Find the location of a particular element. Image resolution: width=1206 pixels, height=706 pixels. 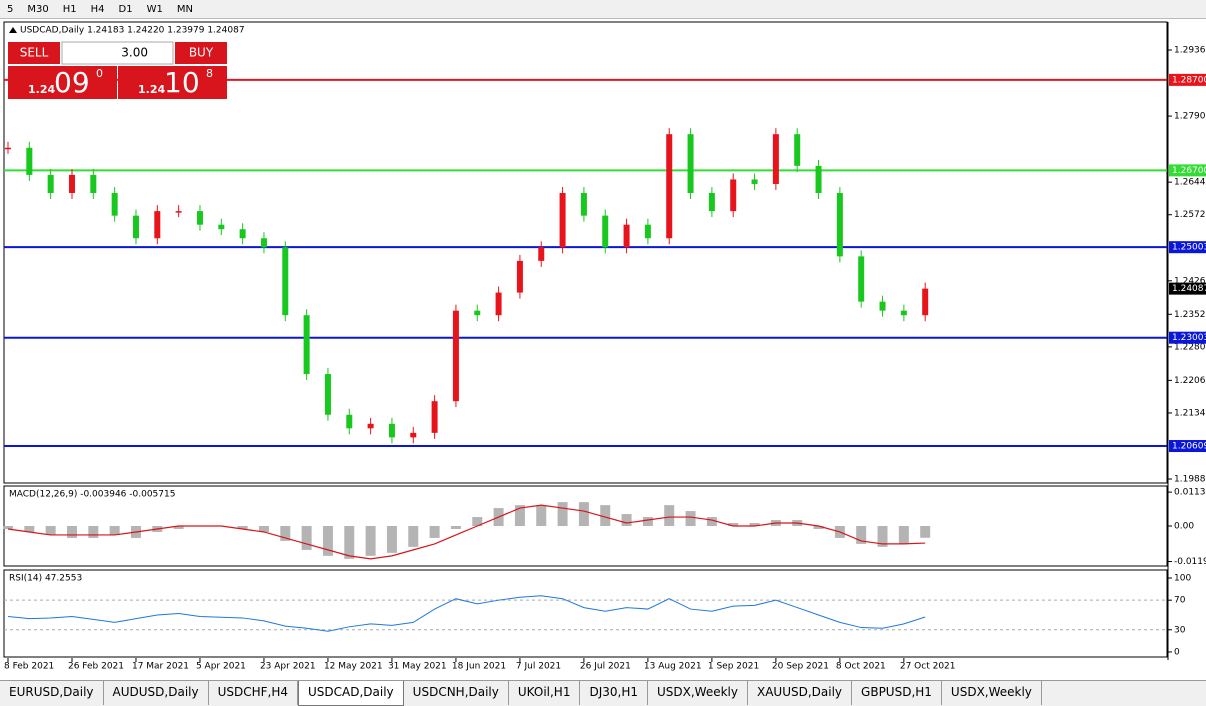

x-tick-label: 8 Feb 2021 is located at coordinates (29, 667).